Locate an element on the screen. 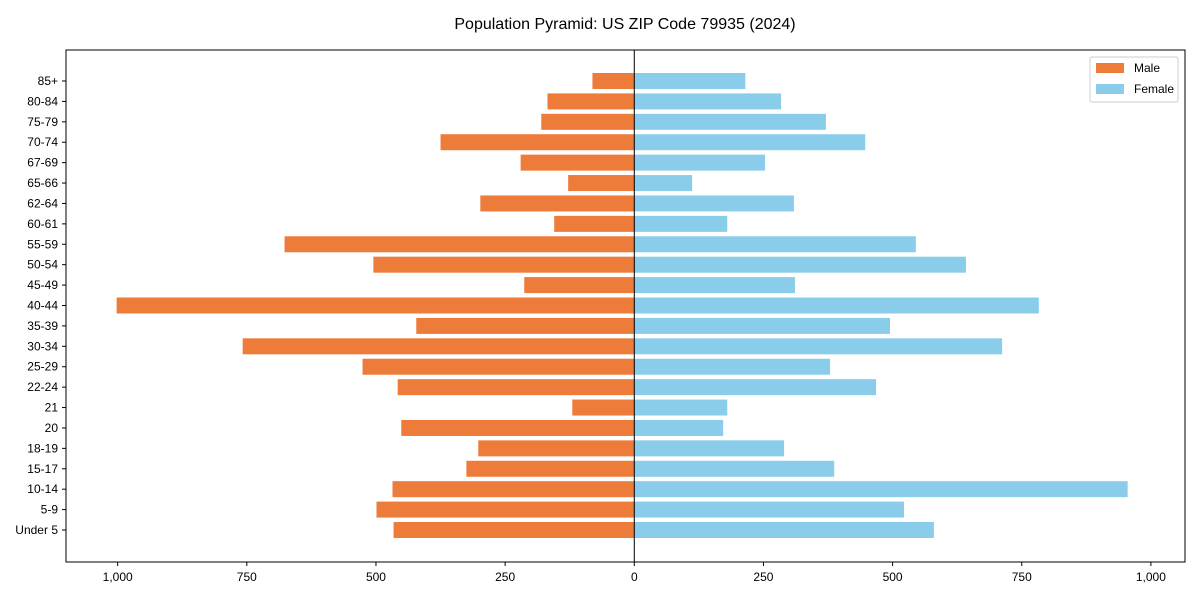 The height and width of the screenshot is (605, 1200). ytick-label: 5-9 is located at coordinates (50, 510).